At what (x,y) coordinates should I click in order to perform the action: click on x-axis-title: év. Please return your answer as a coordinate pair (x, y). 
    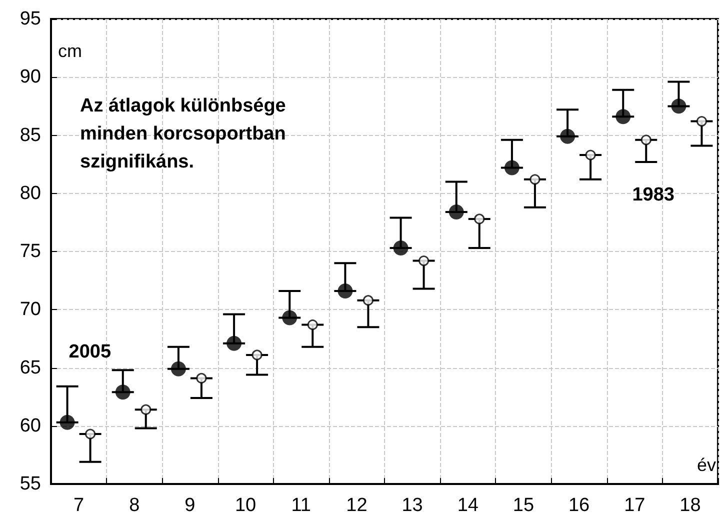
    Looking at the image, I should click on (706, 465).